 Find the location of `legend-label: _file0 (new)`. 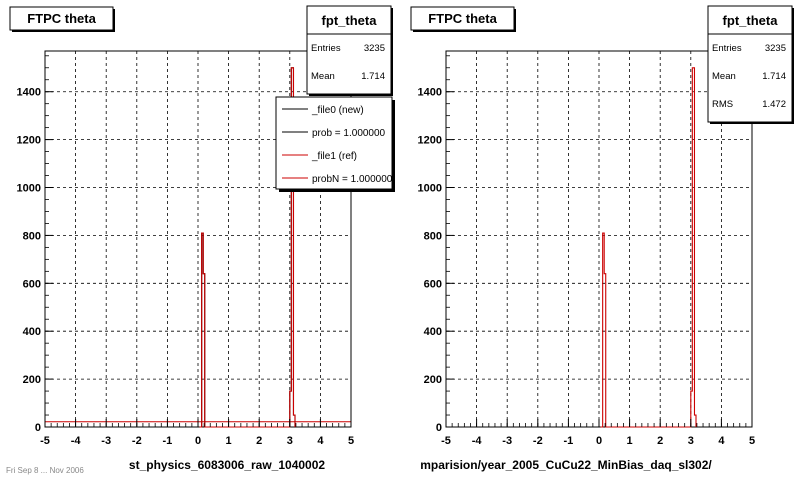

legend-label: _file0 (new) is located at coordinates (337, 110).